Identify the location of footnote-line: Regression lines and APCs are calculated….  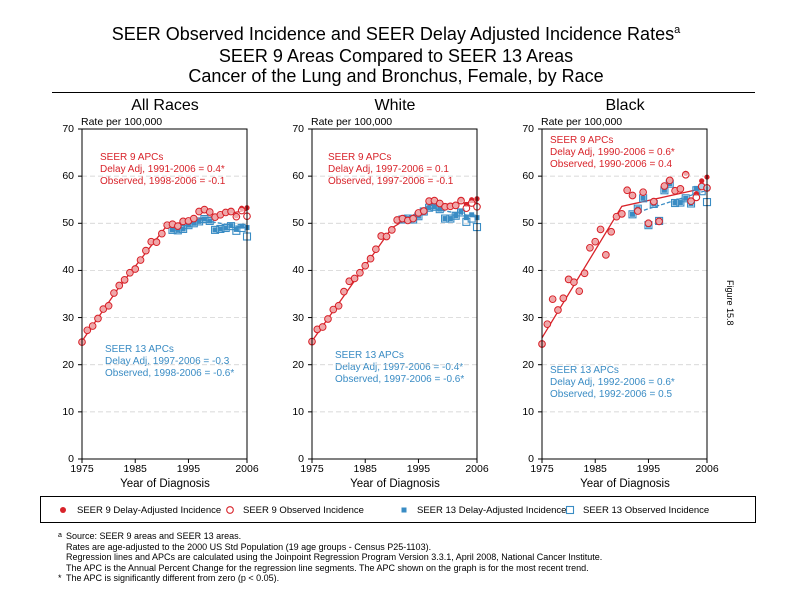
(334, 557).